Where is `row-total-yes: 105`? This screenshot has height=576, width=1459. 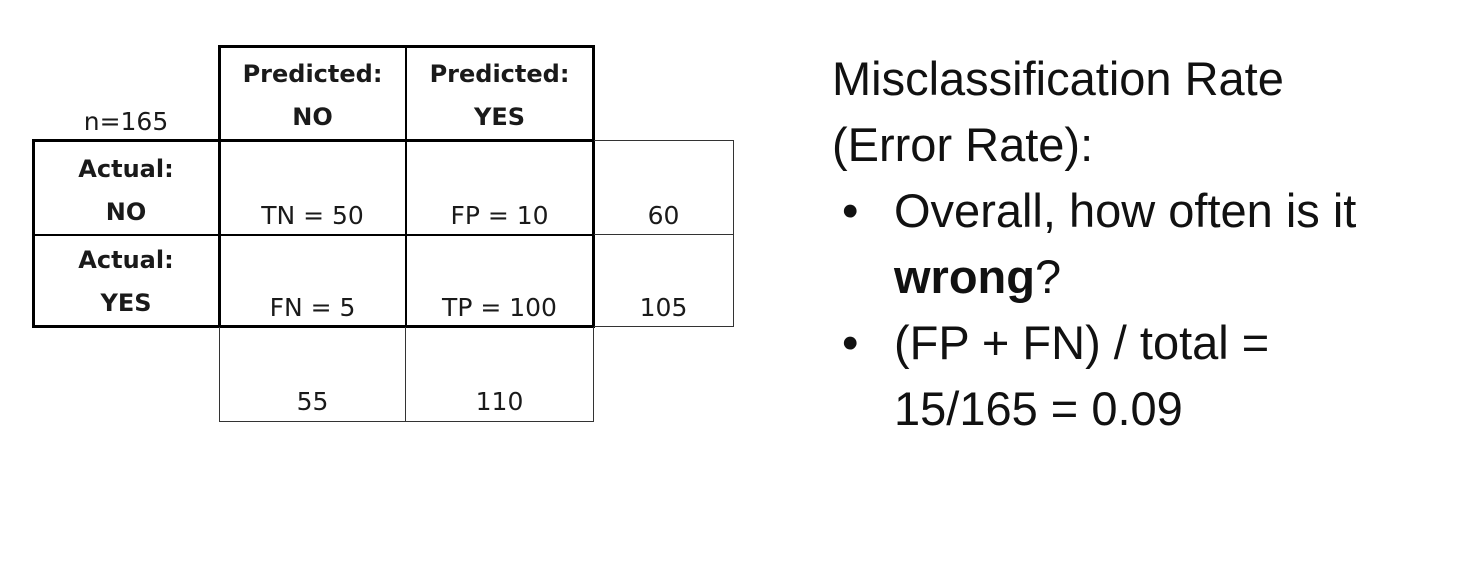 row-total-yes: 105 is located at coordinates (663, 307).